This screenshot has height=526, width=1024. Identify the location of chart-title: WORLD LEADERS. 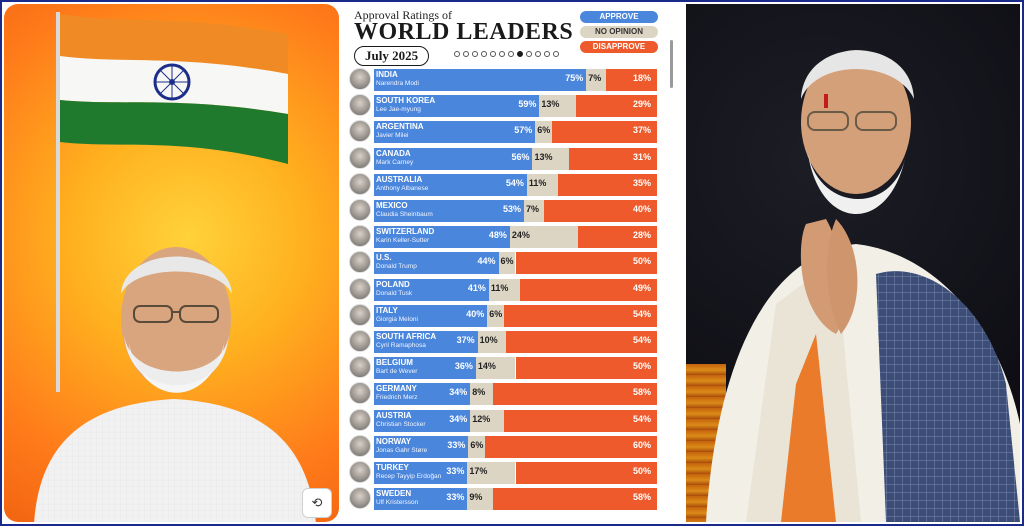
(464, 32).